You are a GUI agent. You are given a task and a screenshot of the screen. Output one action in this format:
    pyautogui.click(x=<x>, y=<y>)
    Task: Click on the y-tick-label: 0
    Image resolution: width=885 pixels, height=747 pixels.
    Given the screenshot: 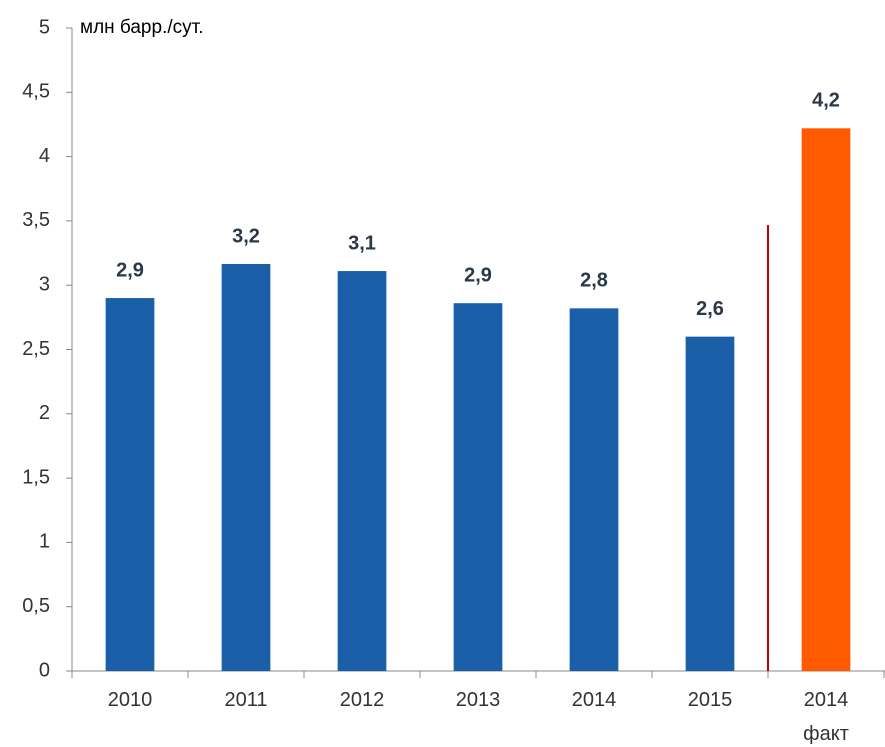 What is the action you would take?
    pyautogui.click(x=44, y=670)
    